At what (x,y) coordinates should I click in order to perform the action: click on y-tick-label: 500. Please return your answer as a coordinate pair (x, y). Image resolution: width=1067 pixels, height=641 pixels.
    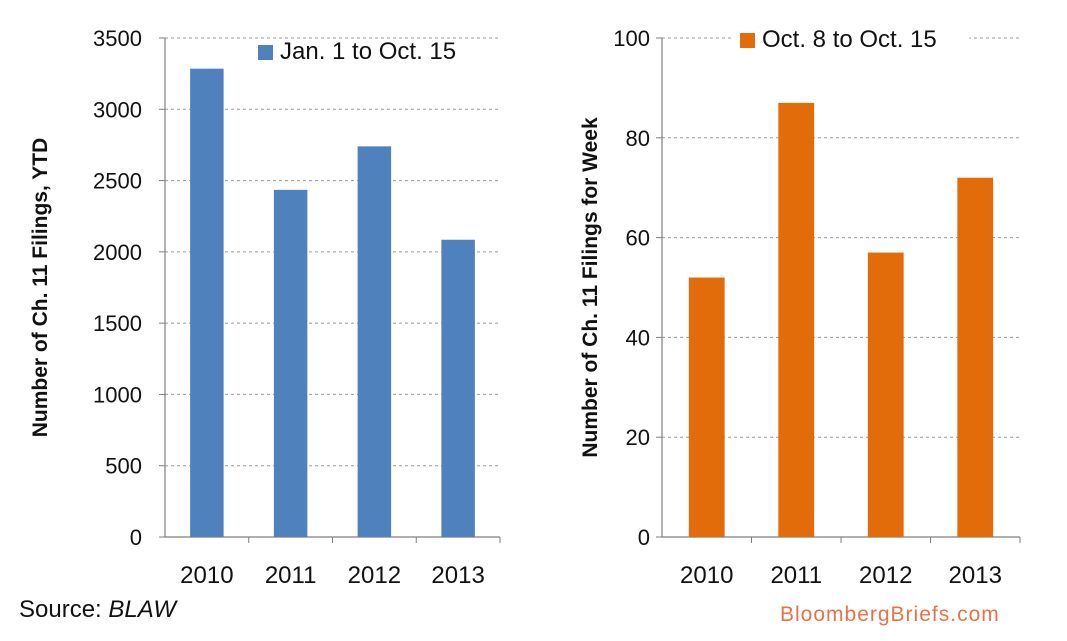
    Looking at the image, I should click on (123, 466).